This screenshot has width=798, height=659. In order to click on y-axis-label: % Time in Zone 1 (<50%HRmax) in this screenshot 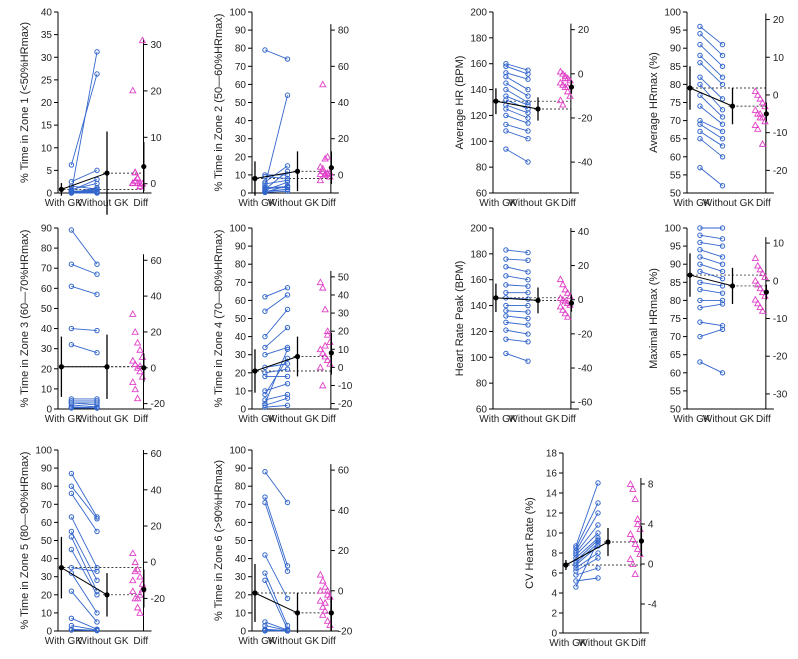, I will do `click(25, 102)`.